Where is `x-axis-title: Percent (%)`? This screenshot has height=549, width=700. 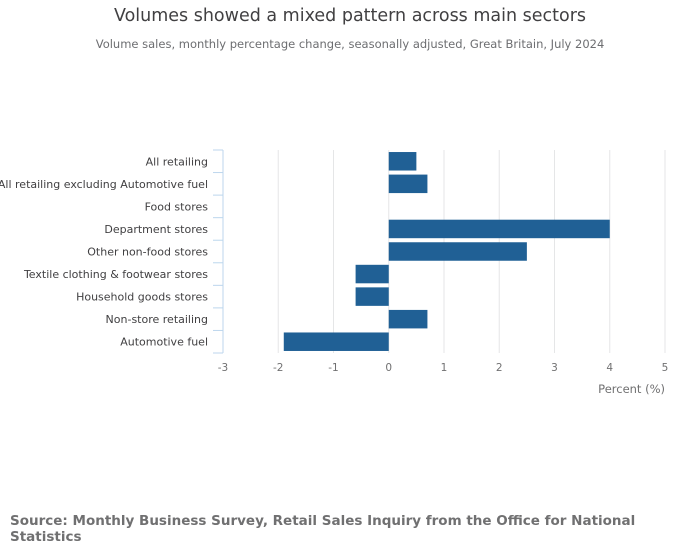 x-axis-title: Percent (%) is located at coordinates (631, 389).